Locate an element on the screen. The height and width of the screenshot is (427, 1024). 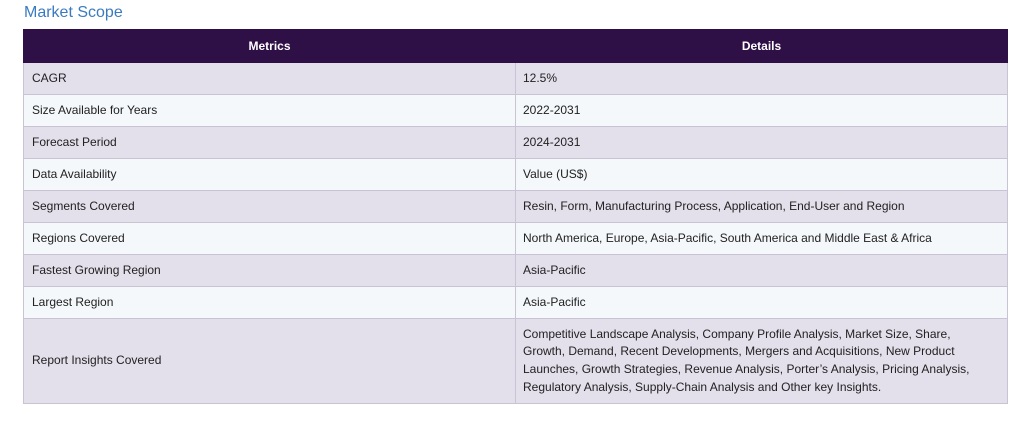
metric-cell: Forecast Period is located at coordinates (269, 142).